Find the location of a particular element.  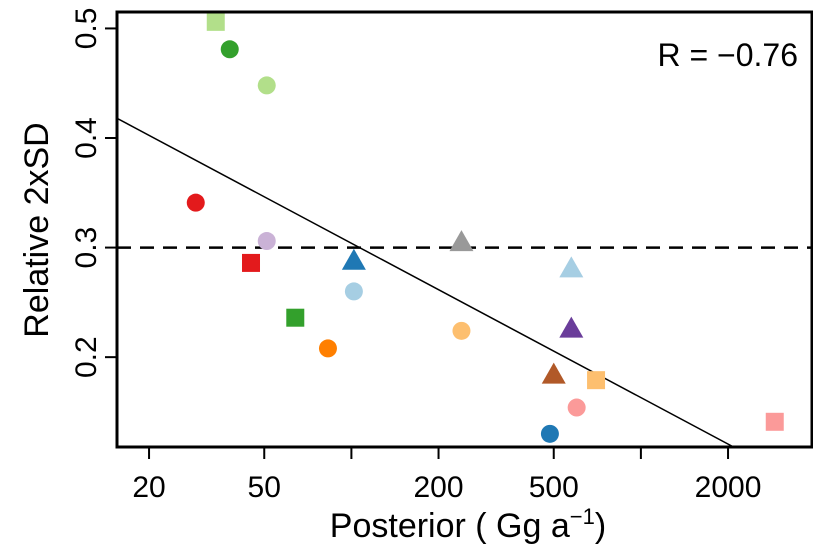

x-axis-title-main: Posterior ( Gg a is located at coordinates (450, 526).